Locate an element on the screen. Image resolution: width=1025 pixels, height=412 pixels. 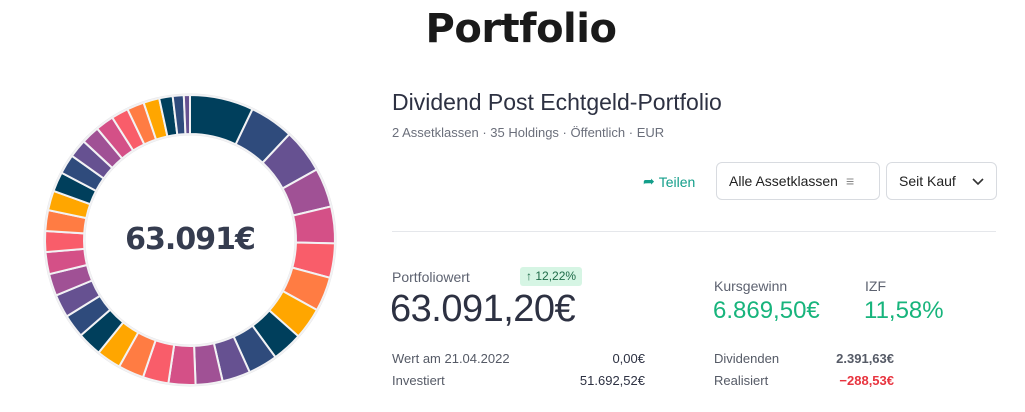
chevron-down-icon is located at coordinates (978, 181).